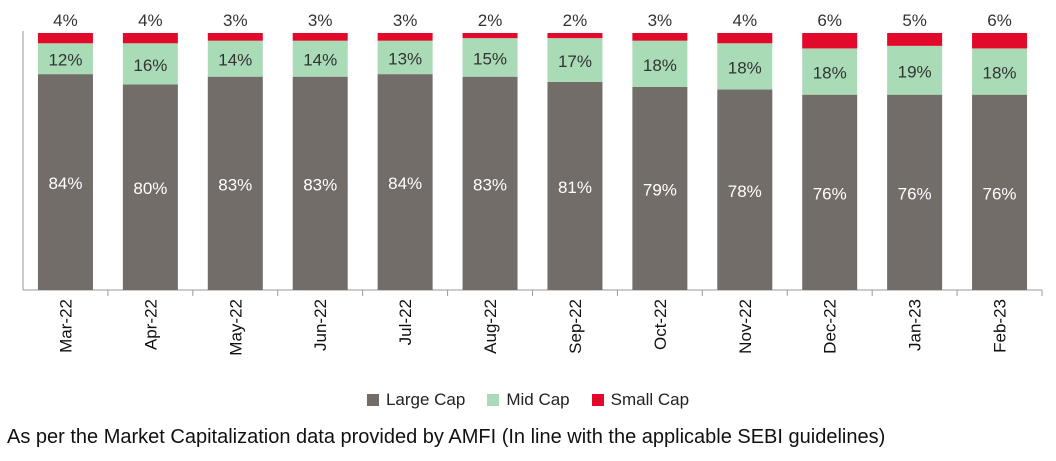 The image size is (1056, 461). I want to click on data-label-large-cap-apr-22: 80%, so click(150, 188).